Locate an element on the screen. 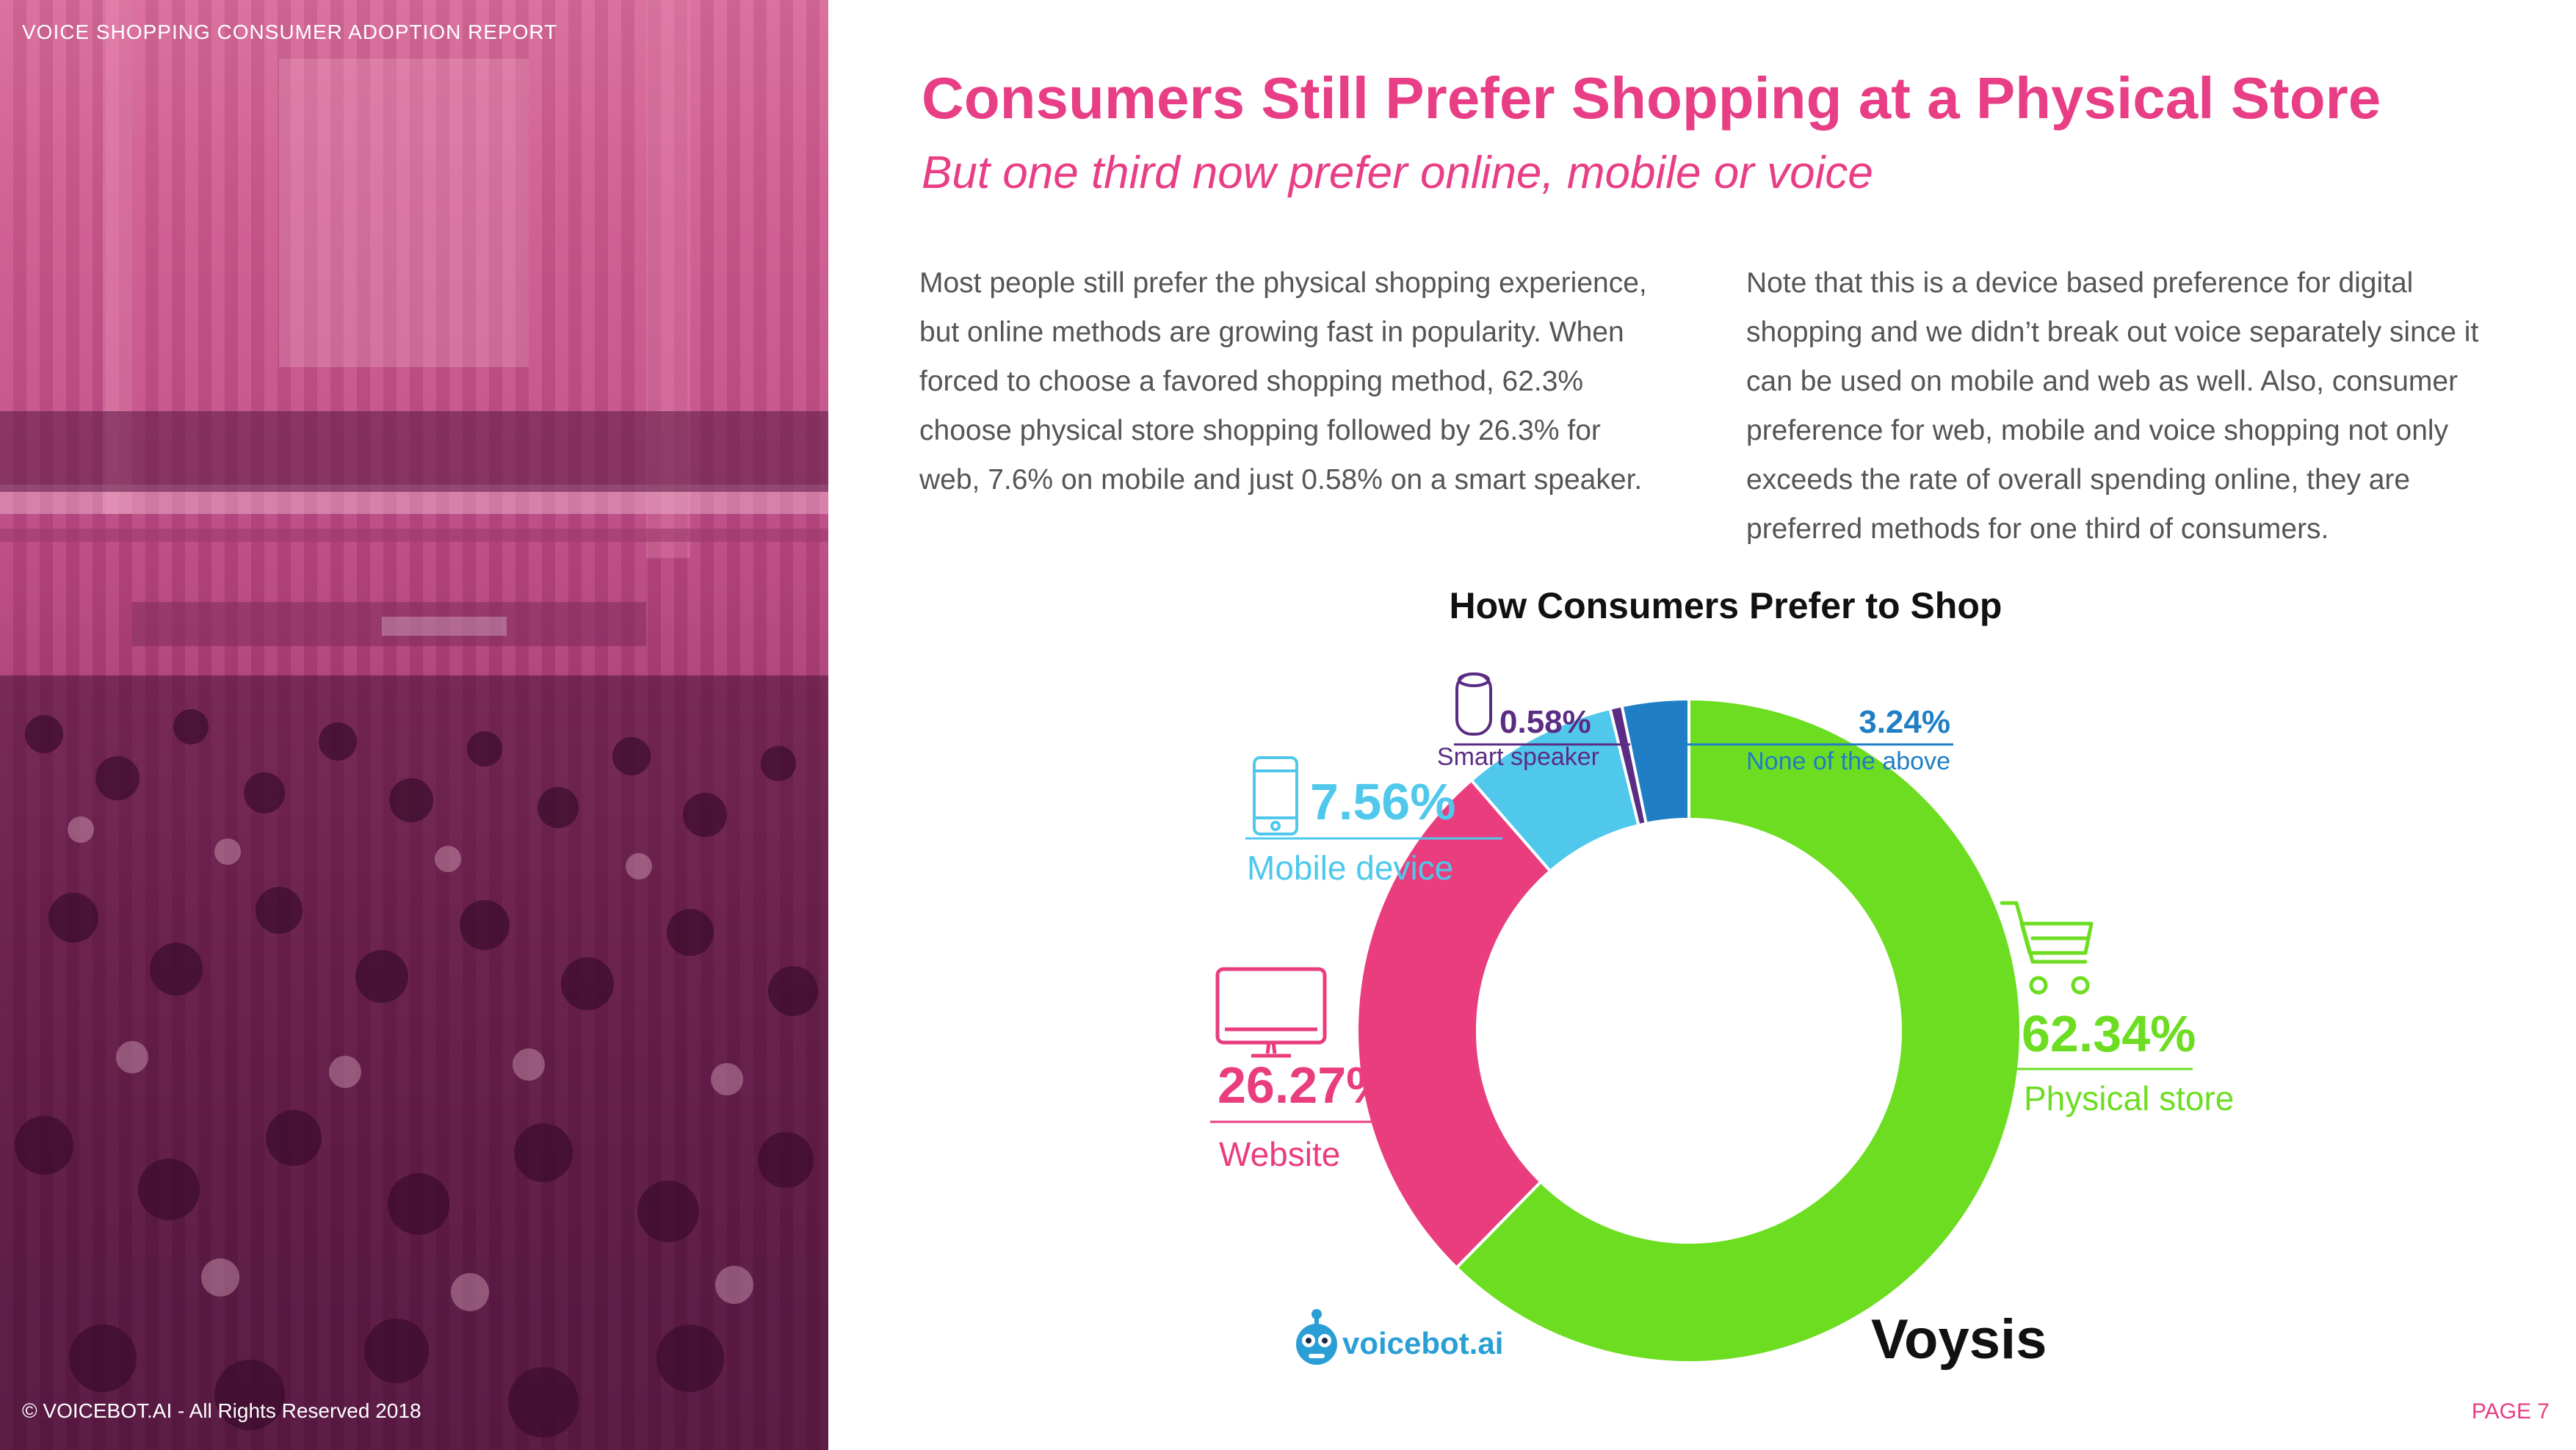  shopping-cart-icon is located at coordinates (2047, 948).